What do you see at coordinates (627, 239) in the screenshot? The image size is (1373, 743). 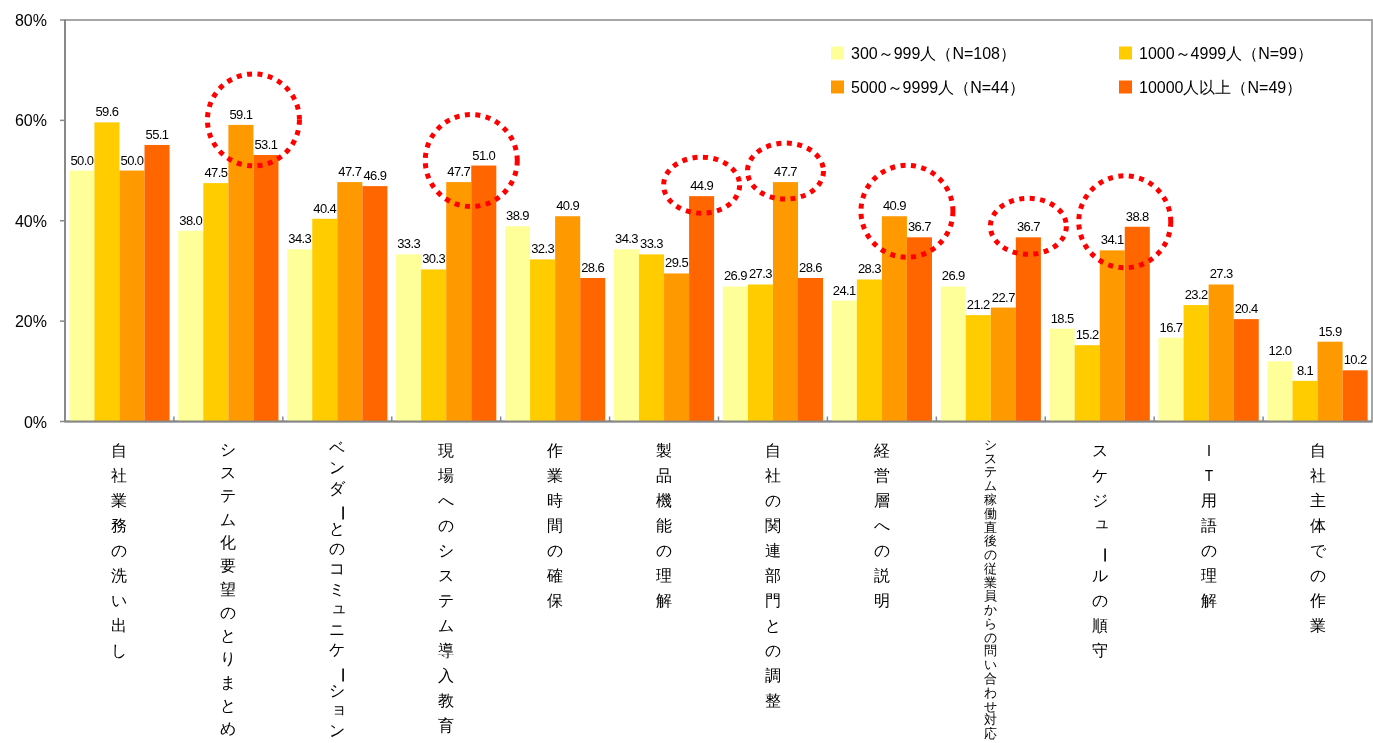 I see `data-label: 34.3` at bounding box center [627, 239].